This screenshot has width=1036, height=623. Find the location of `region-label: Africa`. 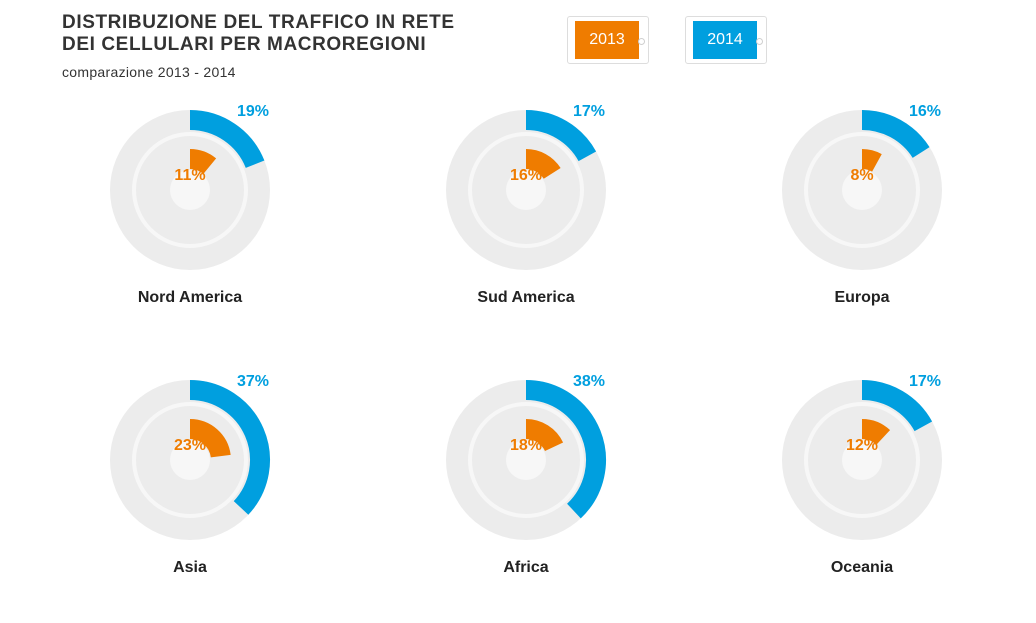

region-label: Africa is located at coordinates (525, 567).